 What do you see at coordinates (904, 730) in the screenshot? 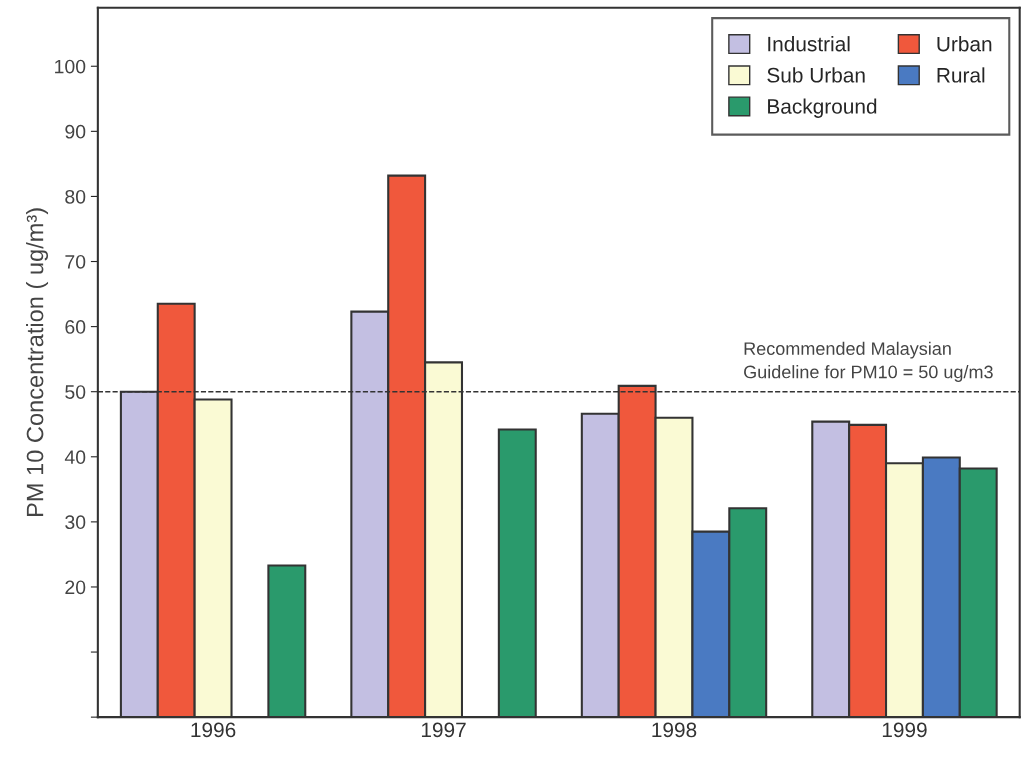
I see `x-tick-label: 1999` at bounding box center [904, 730].